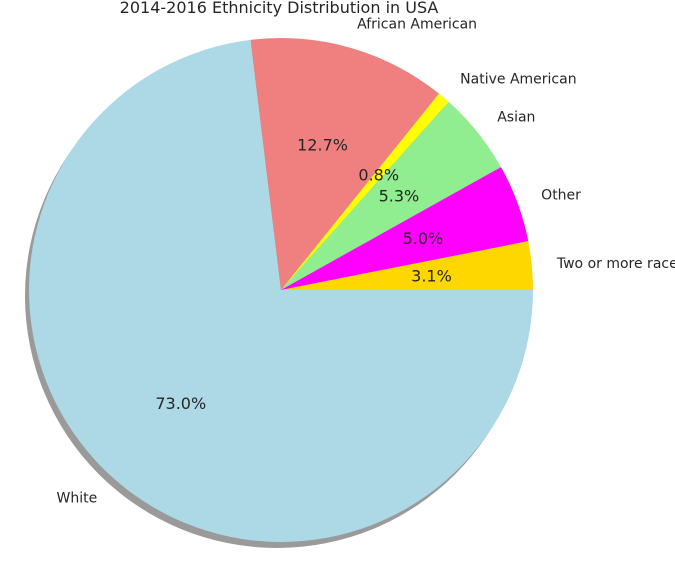  Describe the element at coordinates (180, 403) in the screenshot. I see `slice-percent-white: 73.0%` at that location.